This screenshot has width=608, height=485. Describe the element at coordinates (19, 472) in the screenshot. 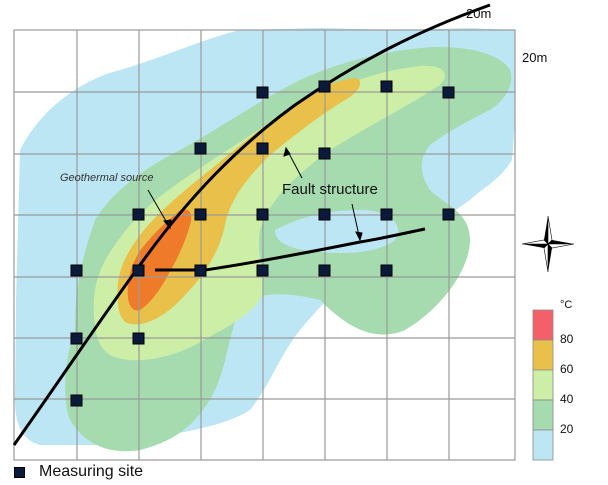

I see `measuring-site-icon` at that location.